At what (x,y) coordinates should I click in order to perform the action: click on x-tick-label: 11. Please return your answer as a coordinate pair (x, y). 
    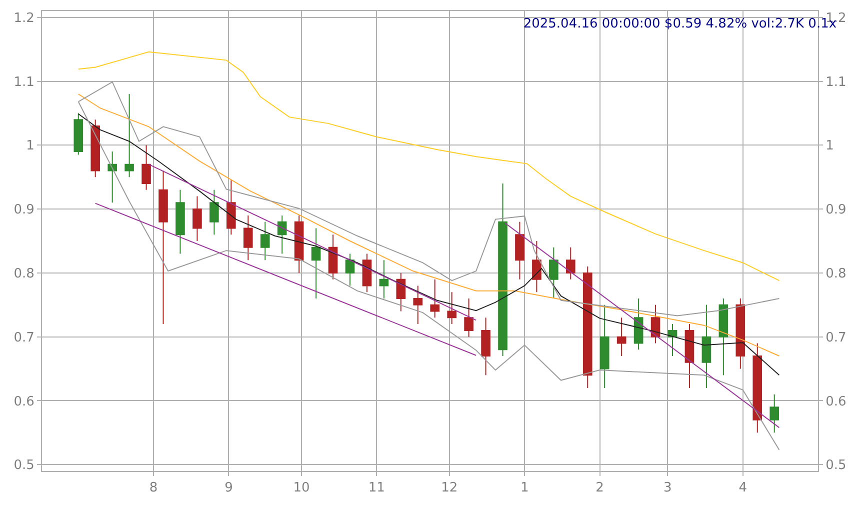
    Looking at the image, I should click on (376, 488).